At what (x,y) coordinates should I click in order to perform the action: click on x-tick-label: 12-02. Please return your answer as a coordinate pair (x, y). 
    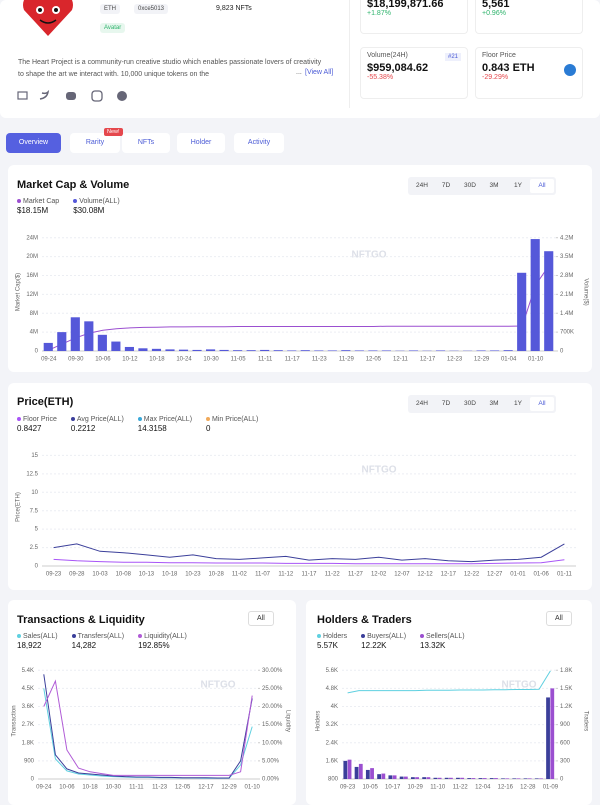
    Looking at the image, I should click on (379, 575).